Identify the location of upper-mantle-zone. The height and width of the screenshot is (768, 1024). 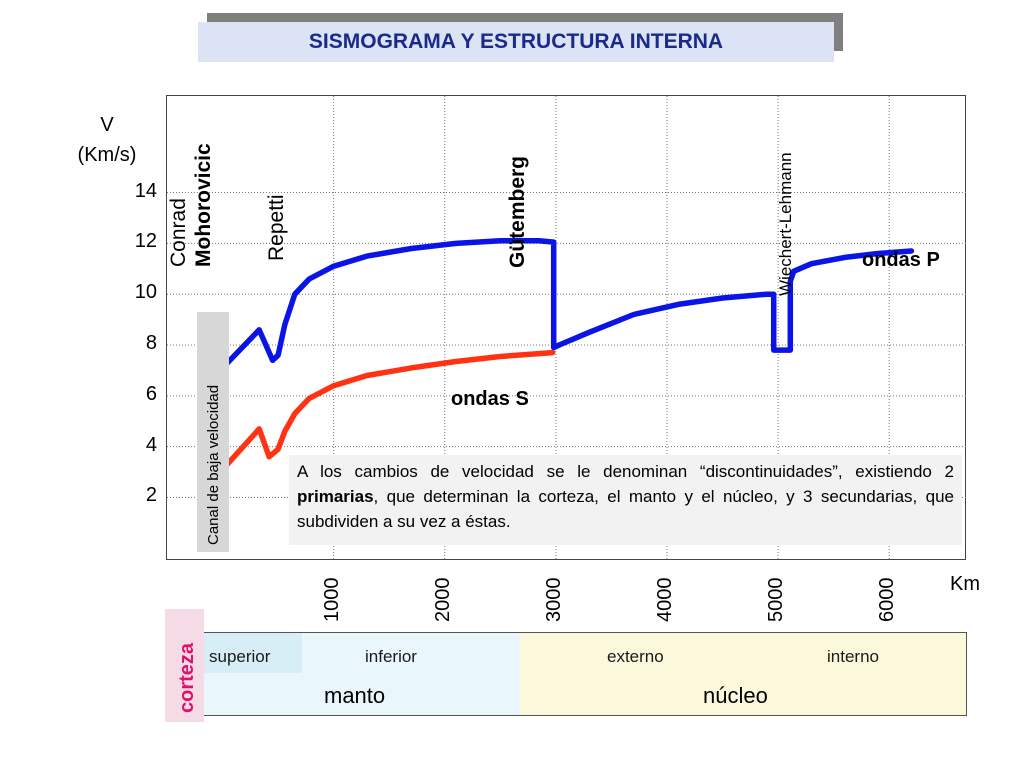
(253, 653).